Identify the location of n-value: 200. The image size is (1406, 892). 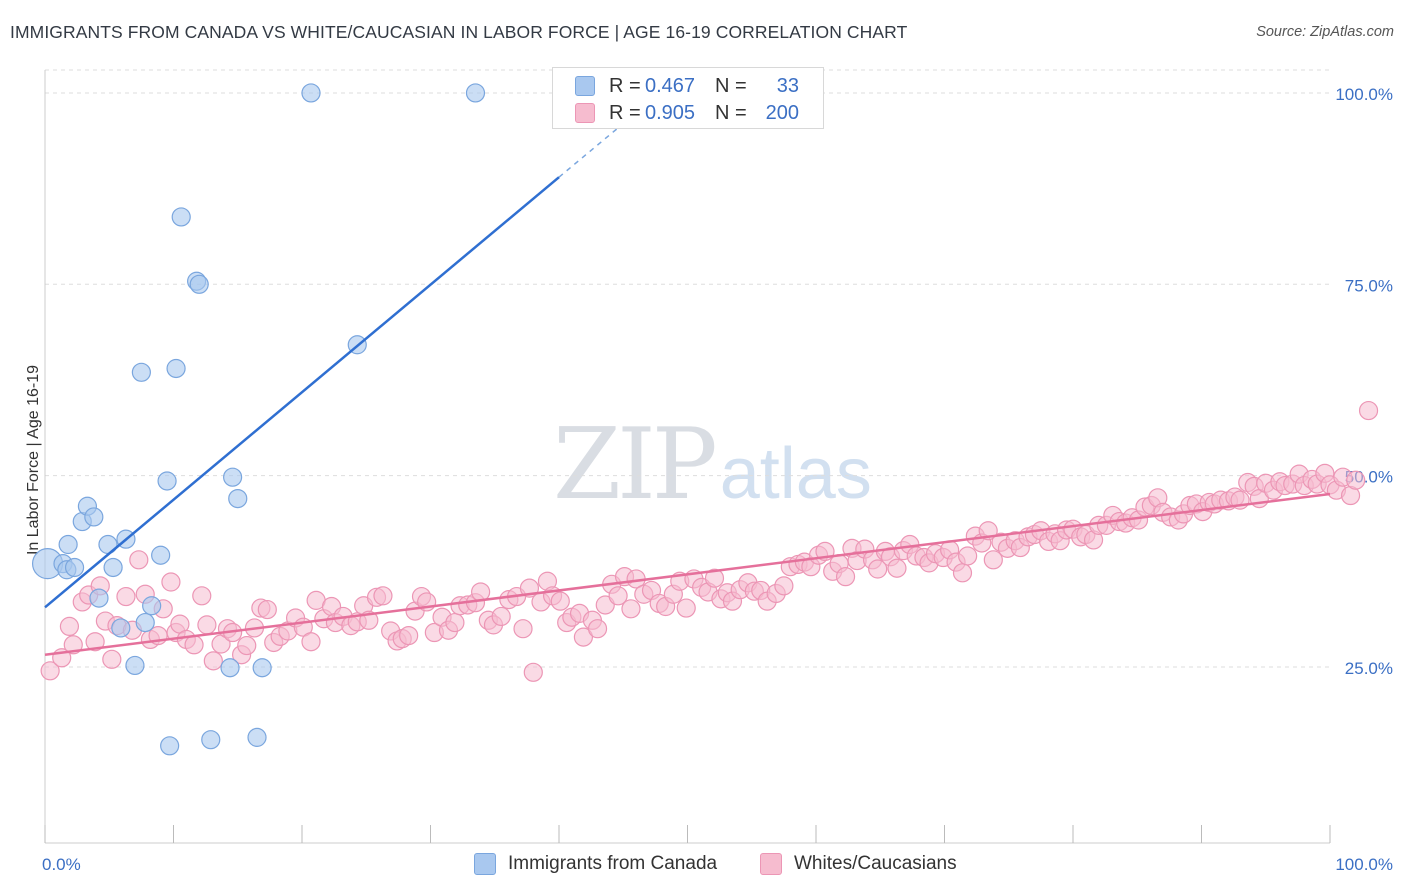
(782, 112).